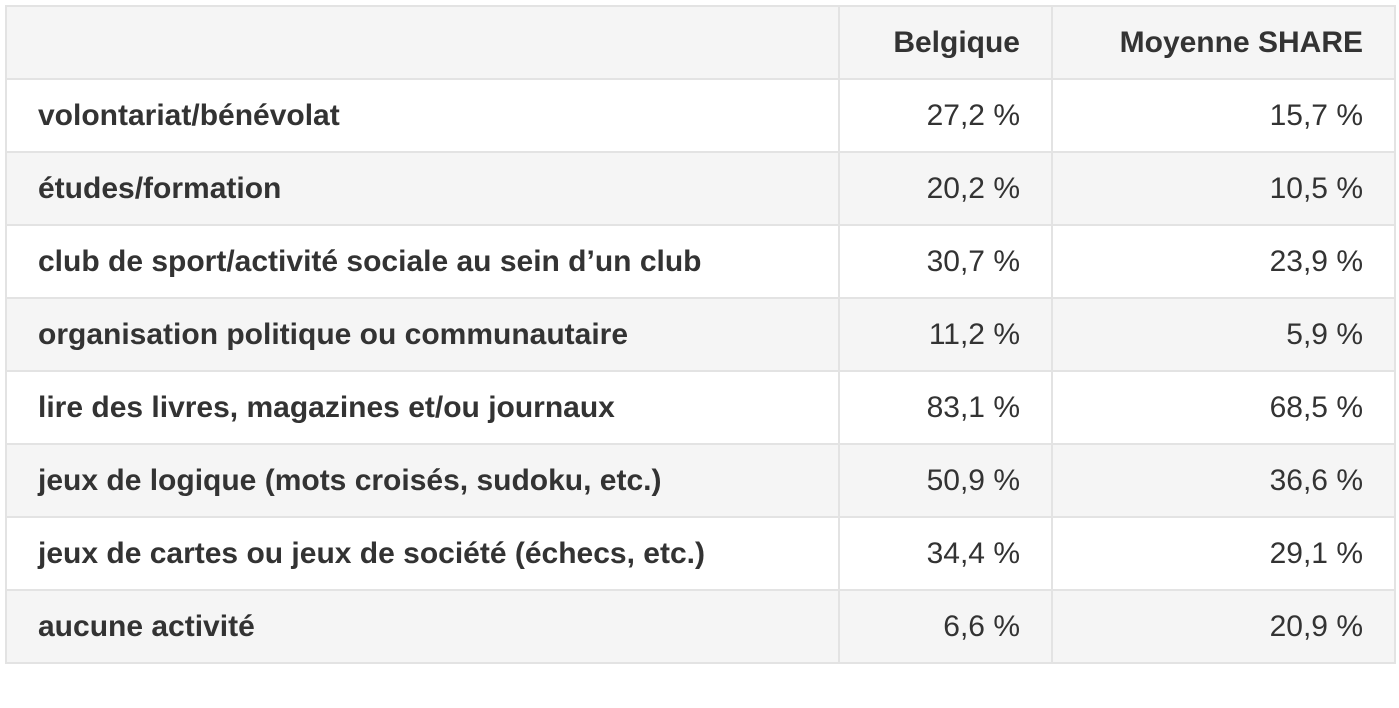 This screenshot has height=708, width=1399. What do you see at coordinates (1223, 553) in the screenshot?
I see `share-value: 29,1 %` at bounding box center [1223, 553].